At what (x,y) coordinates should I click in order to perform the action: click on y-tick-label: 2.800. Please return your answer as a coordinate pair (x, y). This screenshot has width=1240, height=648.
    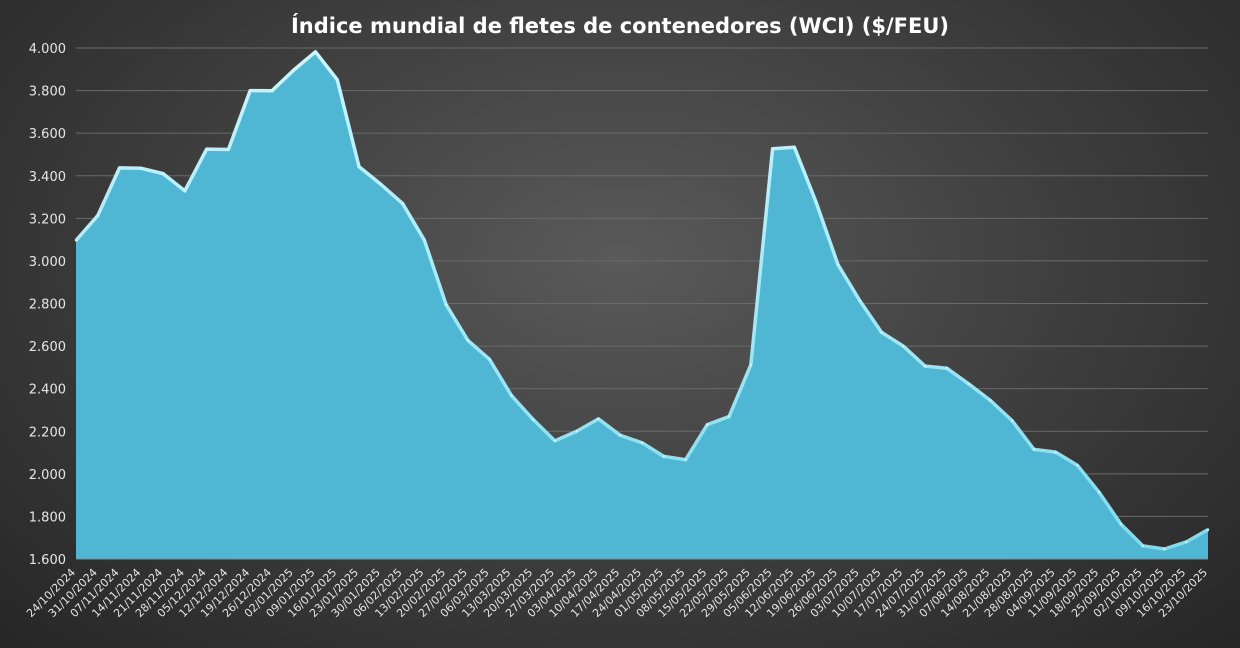
    Looking at the image, I should click on (47, 305).